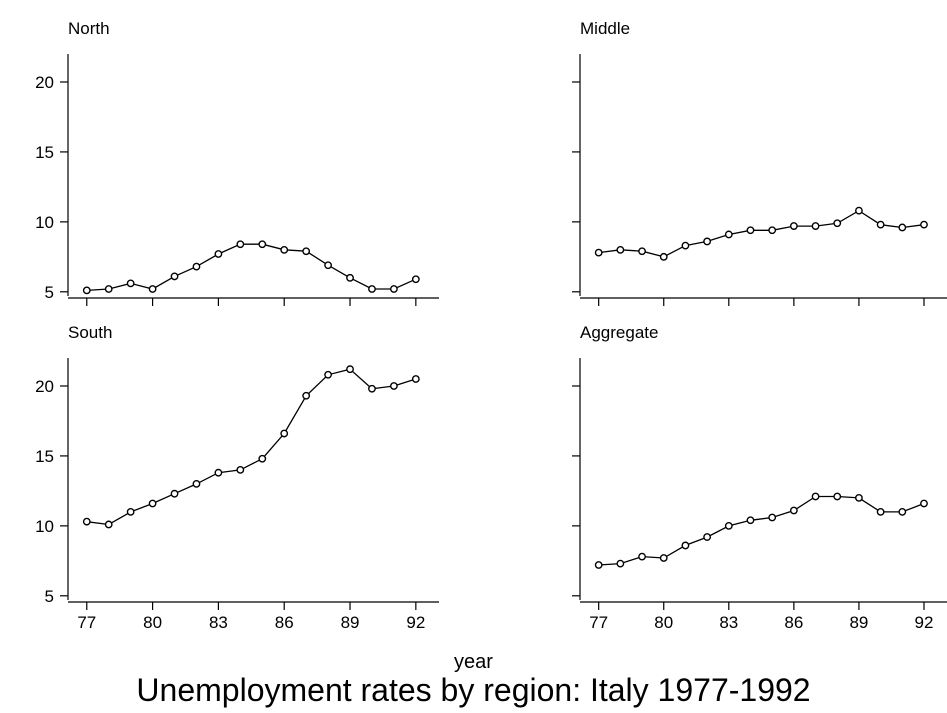 The height and width of the screenshot is (713, 947). What do you see at coordinates (90, 332) in the screenshot?
I see `panel-title: South` at bounding box center [90, 332].